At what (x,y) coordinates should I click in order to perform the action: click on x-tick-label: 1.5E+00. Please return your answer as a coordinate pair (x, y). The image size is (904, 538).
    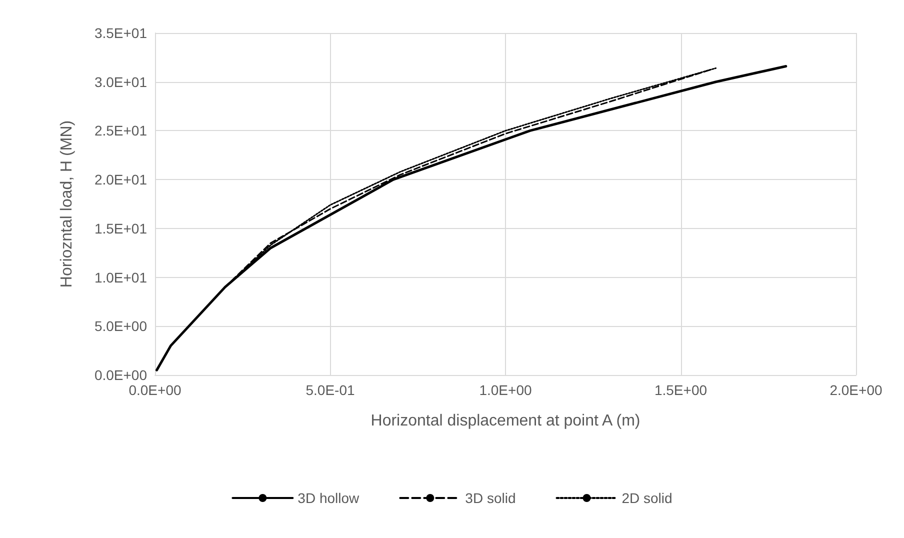
    Looking at the image, I should click on (681, 390).